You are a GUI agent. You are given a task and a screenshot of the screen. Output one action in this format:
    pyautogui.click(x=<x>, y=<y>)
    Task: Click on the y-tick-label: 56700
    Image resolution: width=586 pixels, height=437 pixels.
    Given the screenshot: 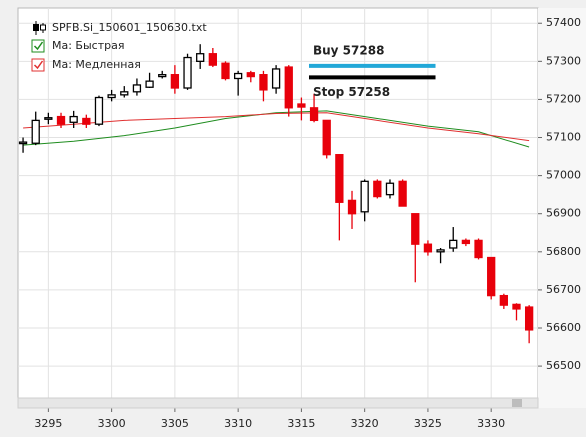 What is the action you would take?
    pyautogui.click(x=563, y=289)
    